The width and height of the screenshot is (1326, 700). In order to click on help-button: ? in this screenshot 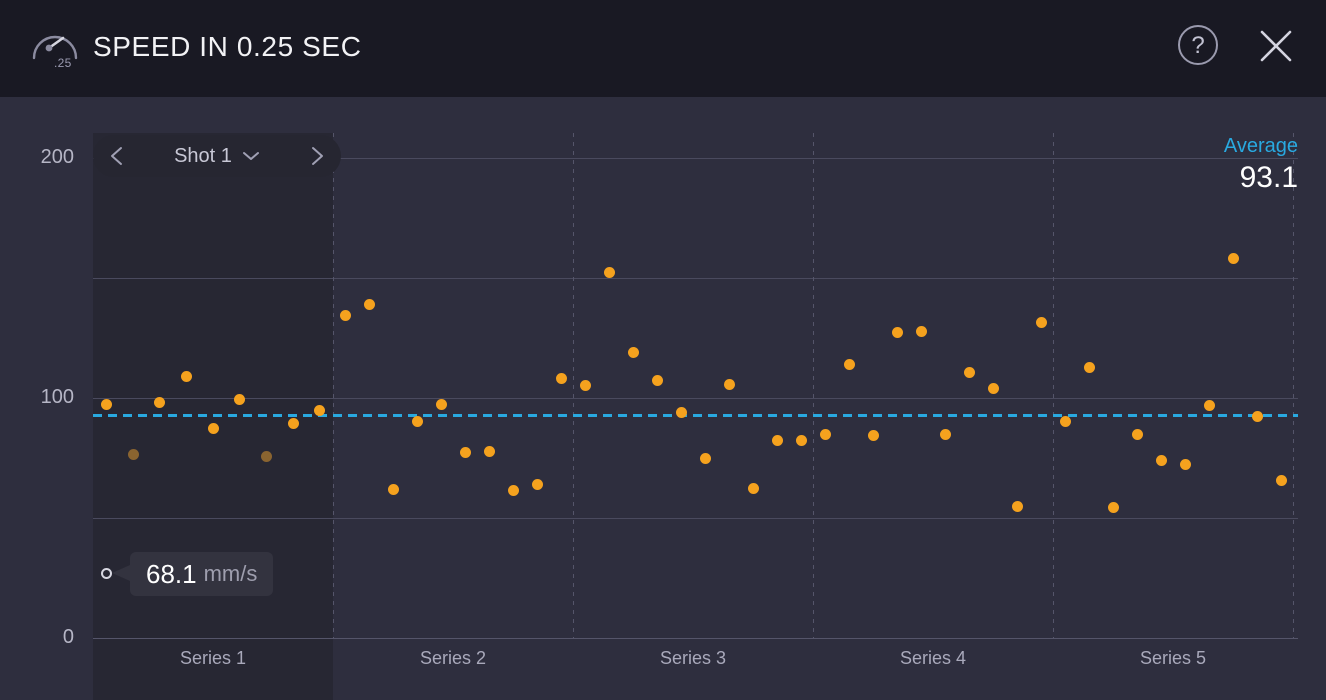, I will do `click(1198, 45)`.